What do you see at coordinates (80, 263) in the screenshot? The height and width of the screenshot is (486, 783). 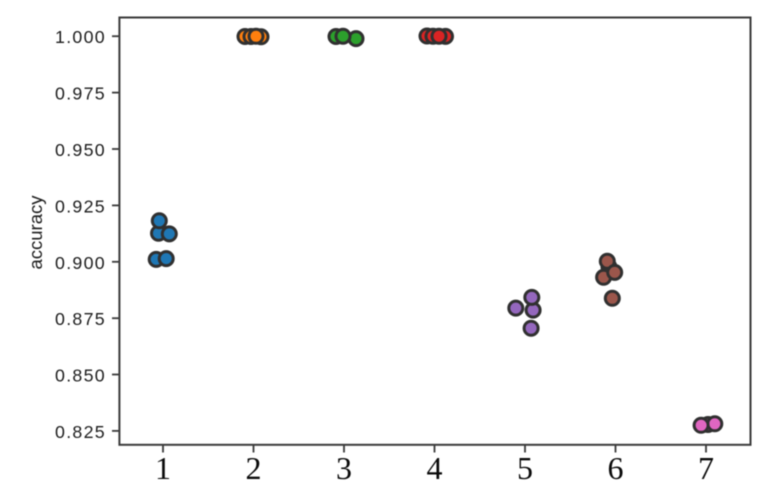 I see `svg-text: 0.900` at bounding box center [80, 263].